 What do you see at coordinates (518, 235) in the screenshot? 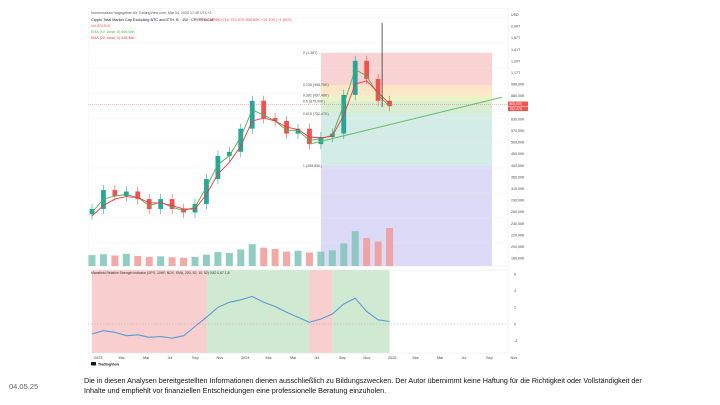
I see `price-axis-label: 220,00K` at bounding box center [518, 235].